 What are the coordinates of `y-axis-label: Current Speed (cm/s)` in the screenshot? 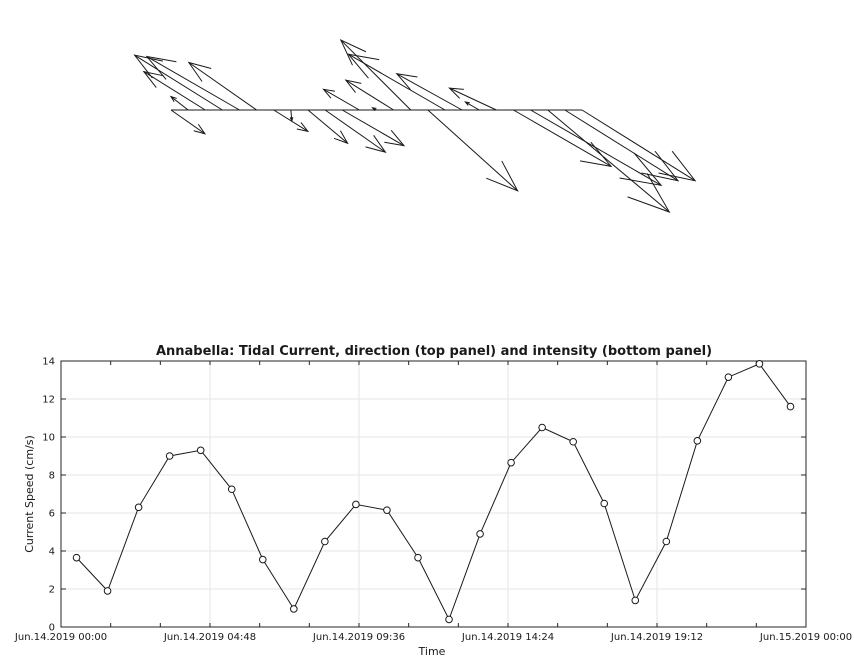 It's located at (29, 494).